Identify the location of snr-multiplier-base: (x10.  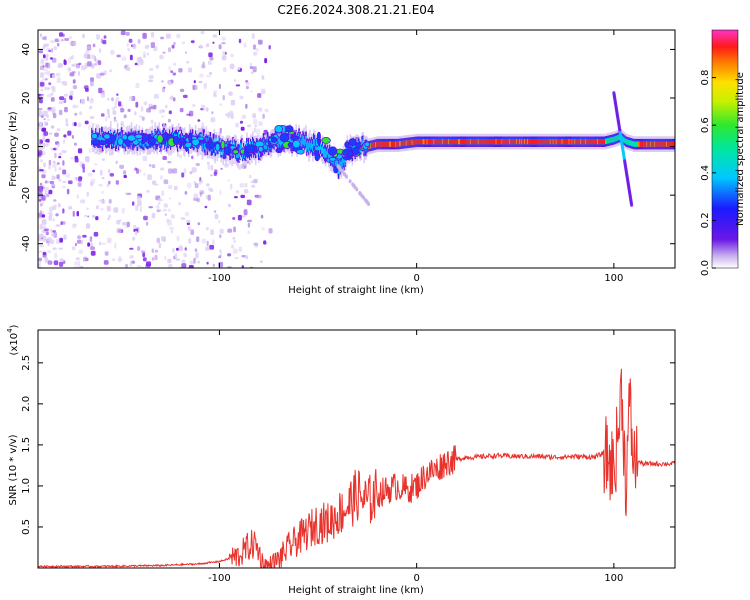
(14, 344).